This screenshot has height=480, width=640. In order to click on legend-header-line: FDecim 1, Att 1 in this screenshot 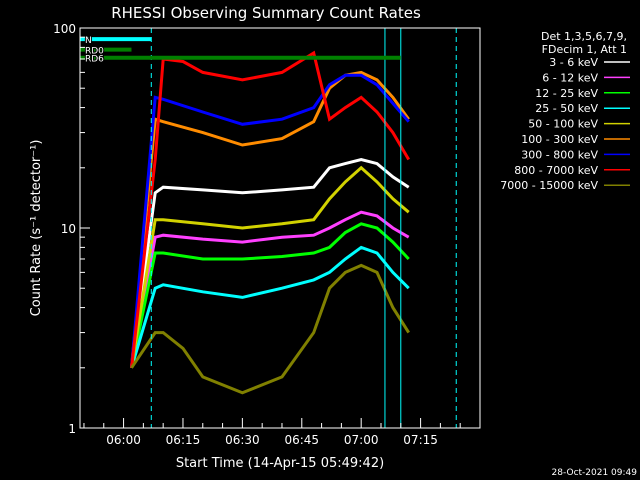, I will do `click(584, 49)`.